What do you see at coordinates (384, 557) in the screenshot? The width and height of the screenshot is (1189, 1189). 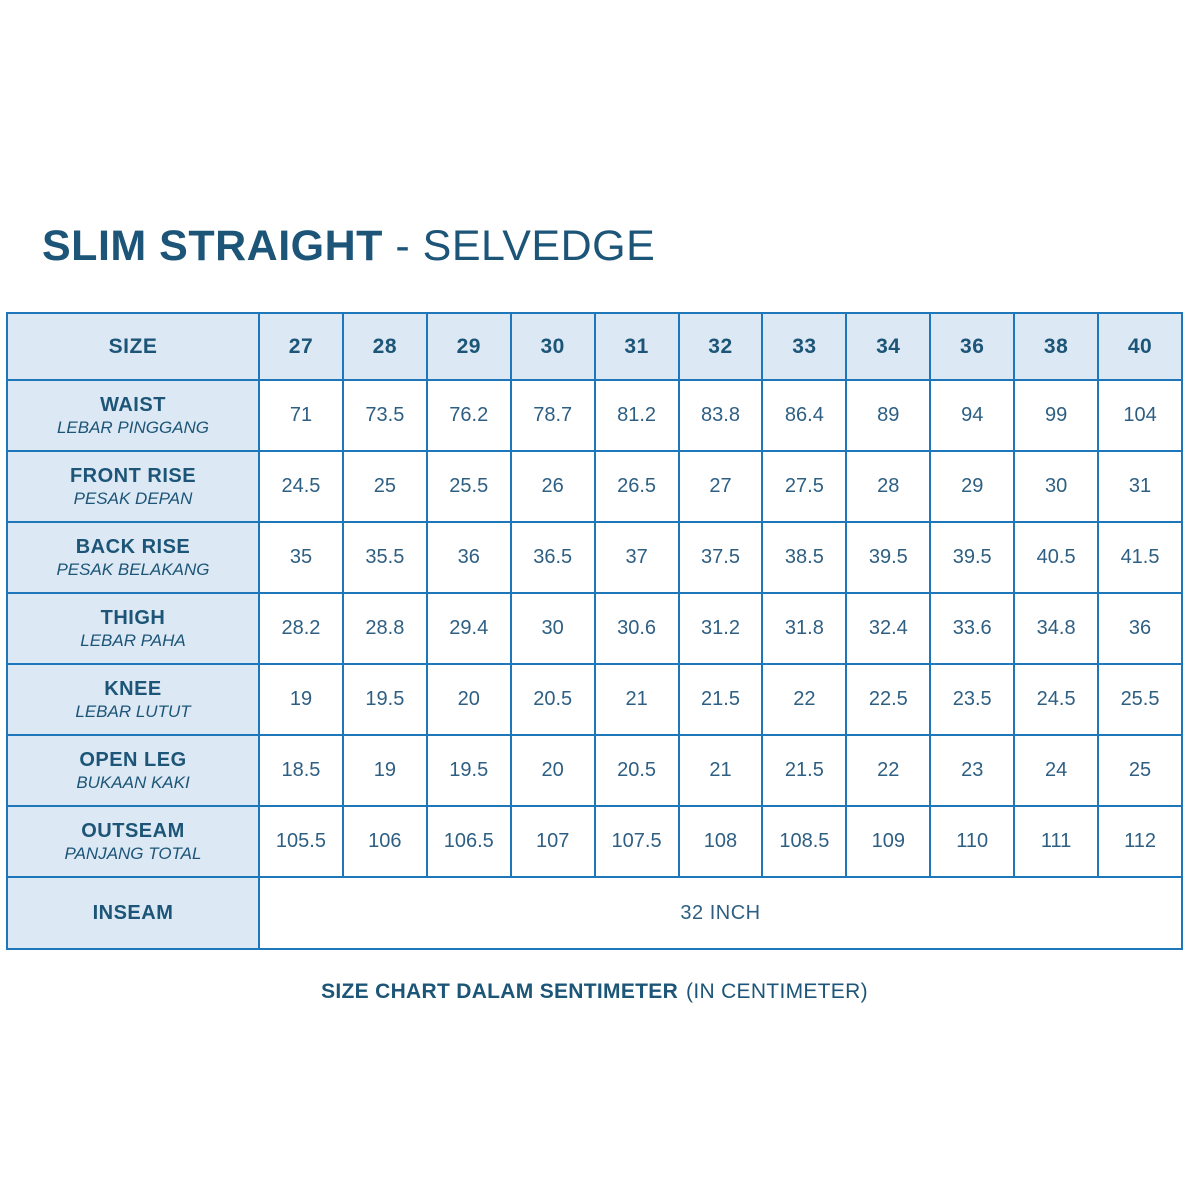 I see `measurement-value: 35.5` at bounding box center [384, 557].